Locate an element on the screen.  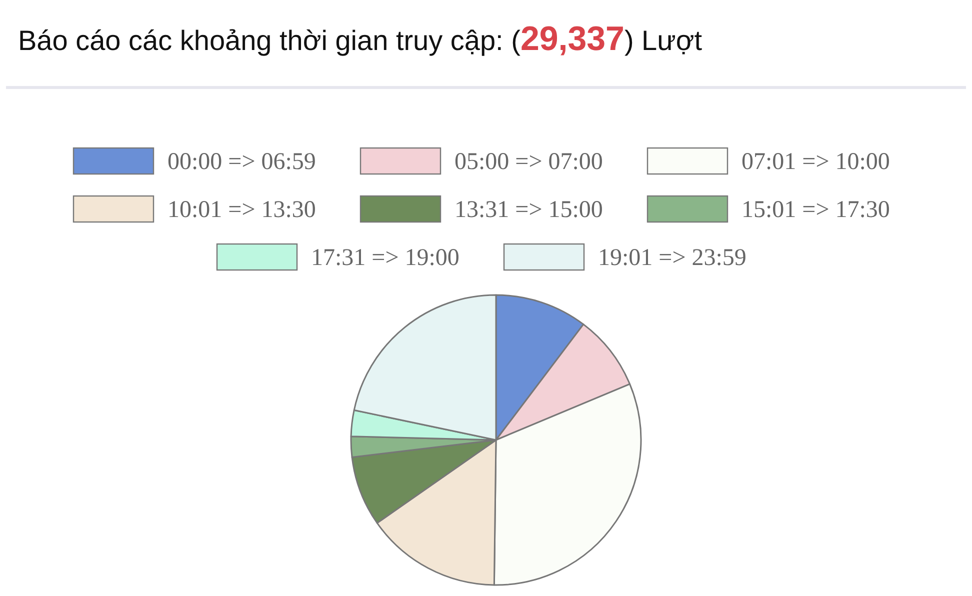
legend-label: 05:00 => 07:00 is located at coordinates (528, 162).